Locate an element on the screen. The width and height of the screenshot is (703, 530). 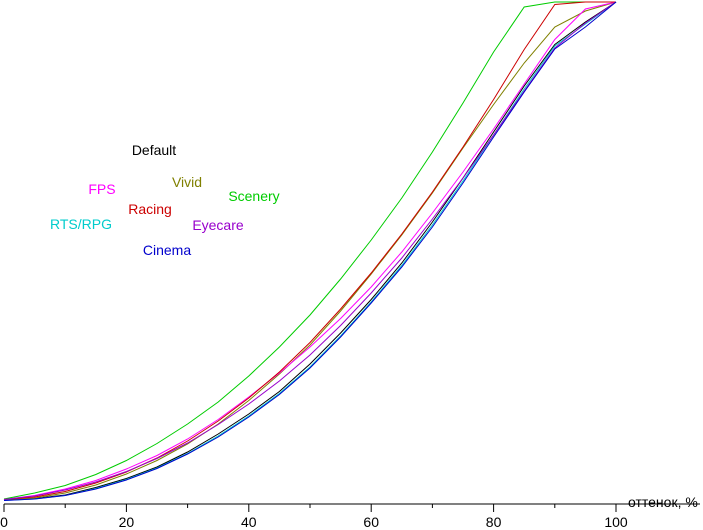
x-tick-label: 0 is located at coordinates (4, 522).